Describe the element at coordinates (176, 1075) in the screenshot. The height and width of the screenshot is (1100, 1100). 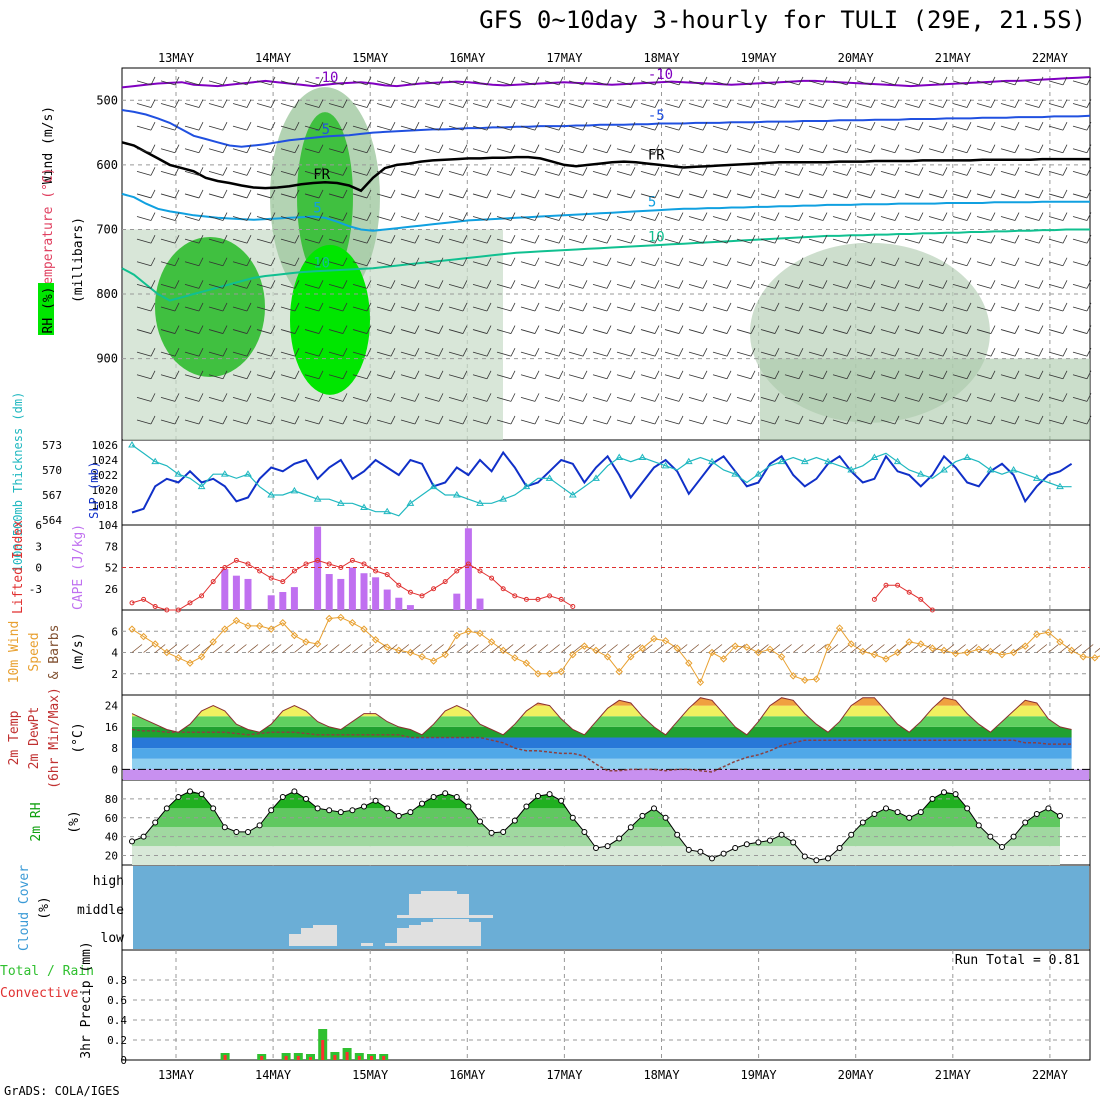
I see `day-label-bottom: 13MAY` at that location.